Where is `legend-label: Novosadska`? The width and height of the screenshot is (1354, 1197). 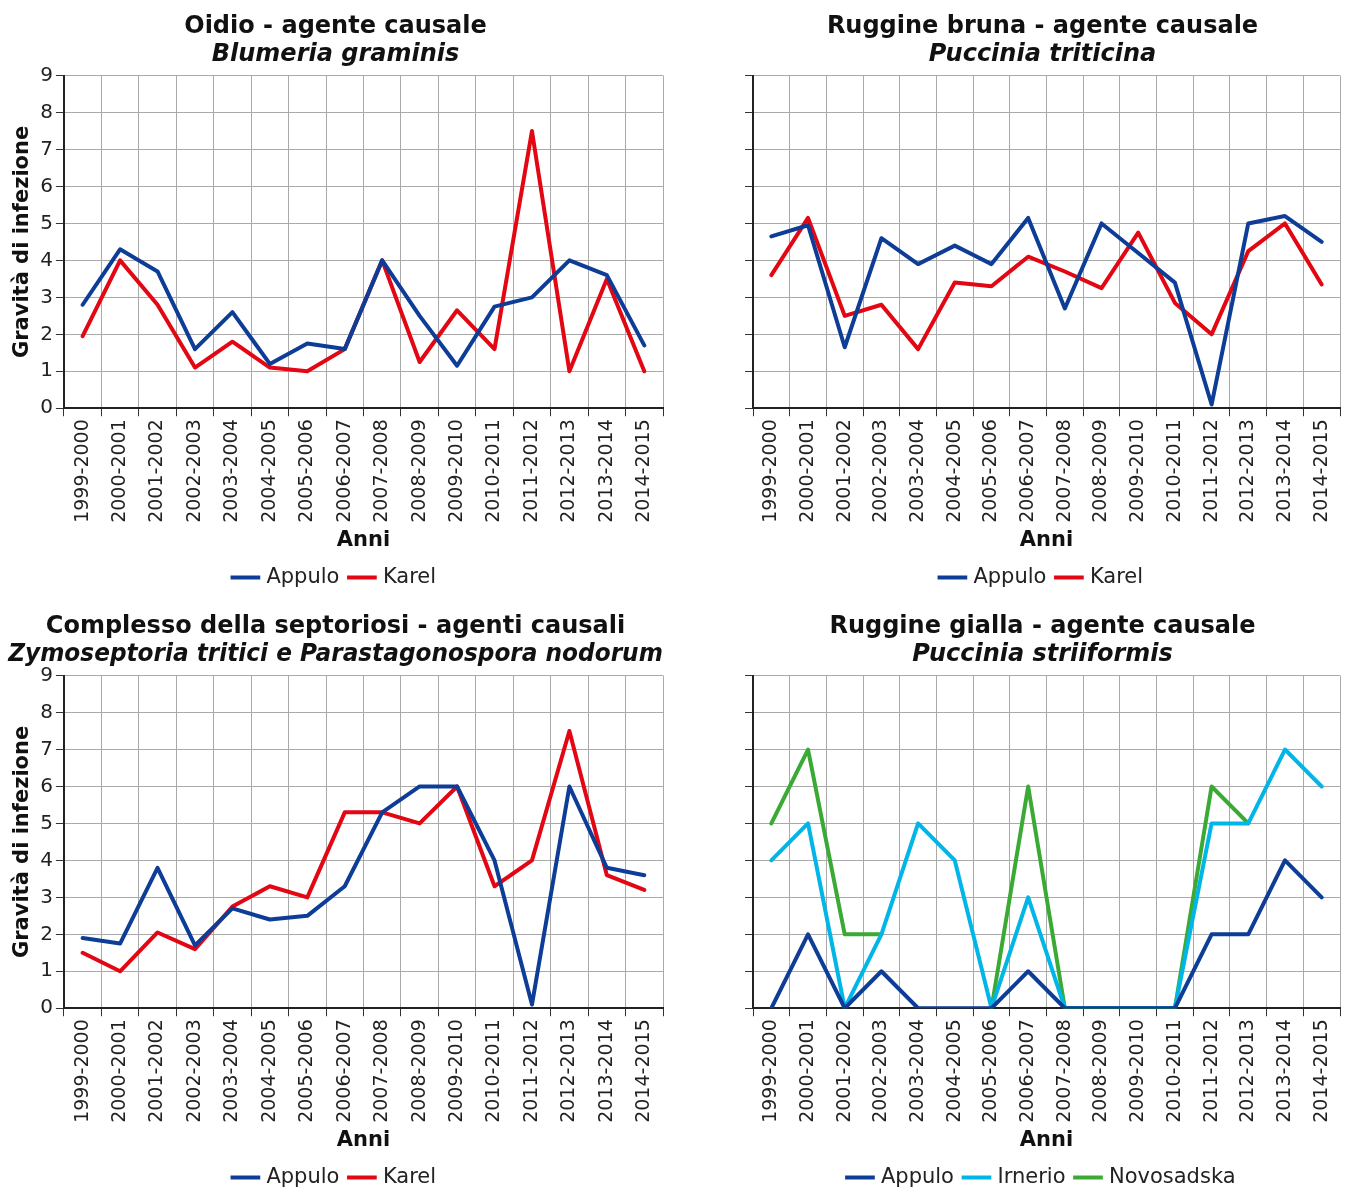
legend-label: Novosadska is located at coordinates (1172, 1175).